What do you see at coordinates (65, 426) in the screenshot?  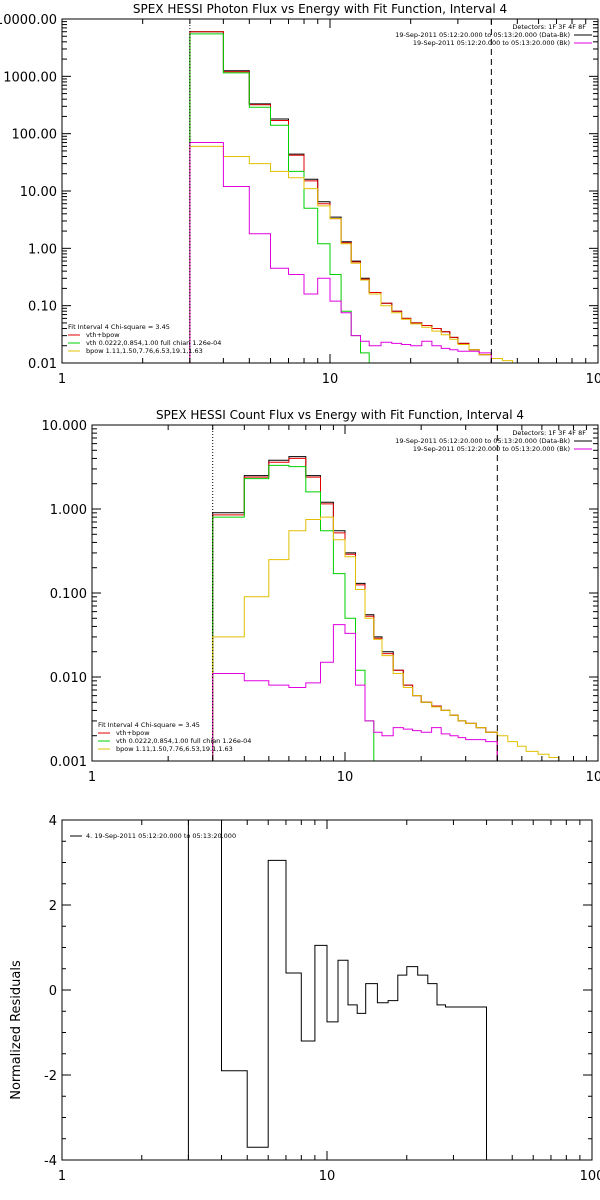 I see `y-tick-label: 10.000` at bounding box center [65, 426].